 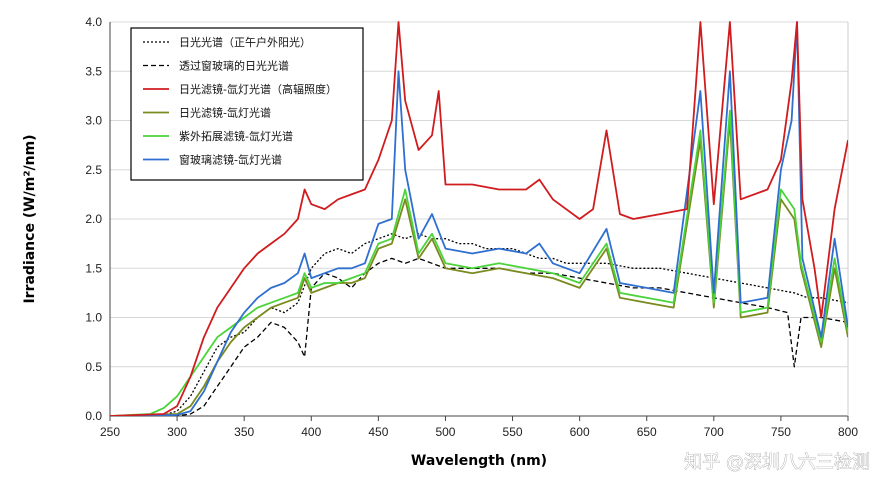 What do you see at coordinates (93, 367) in the screenshot?
I see `y-tick-label: 0.5` at bounding box center [93, 367].